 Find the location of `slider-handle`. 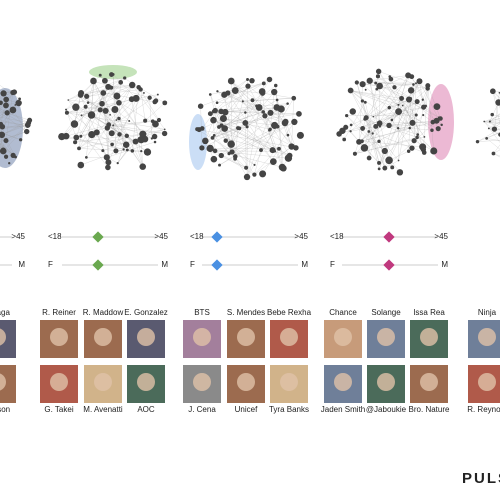

slider-handle is located at coordinates (217, 265).